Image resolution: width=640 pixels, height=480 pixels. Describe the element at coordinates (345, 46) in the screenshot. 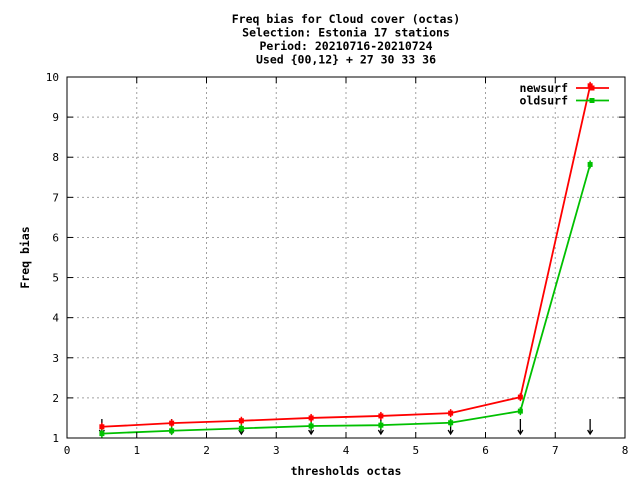

I see `title-line-3: Period: 20210716-20210724` at that location.